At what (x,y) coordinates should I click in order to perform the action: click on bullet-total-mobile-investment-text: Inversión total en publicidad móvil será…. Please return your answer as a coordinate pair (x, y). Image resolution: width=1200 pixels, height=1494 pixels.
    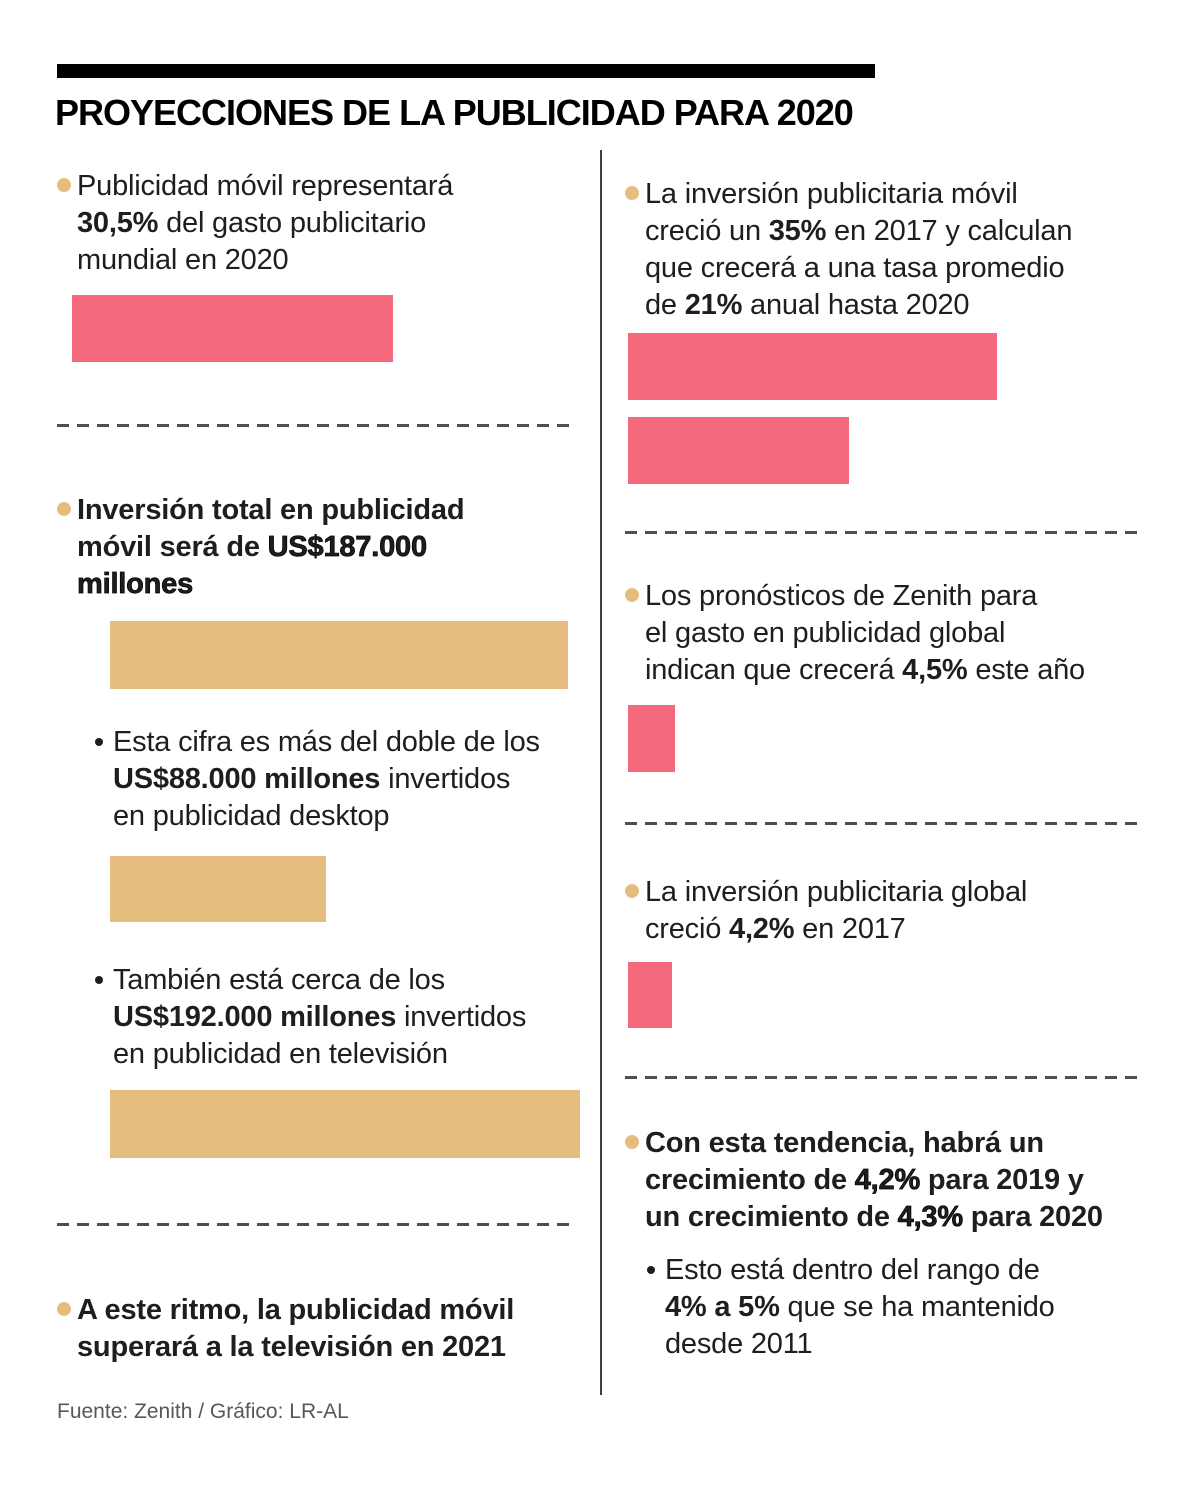
    Looking at the image, I should click on (271, 547).